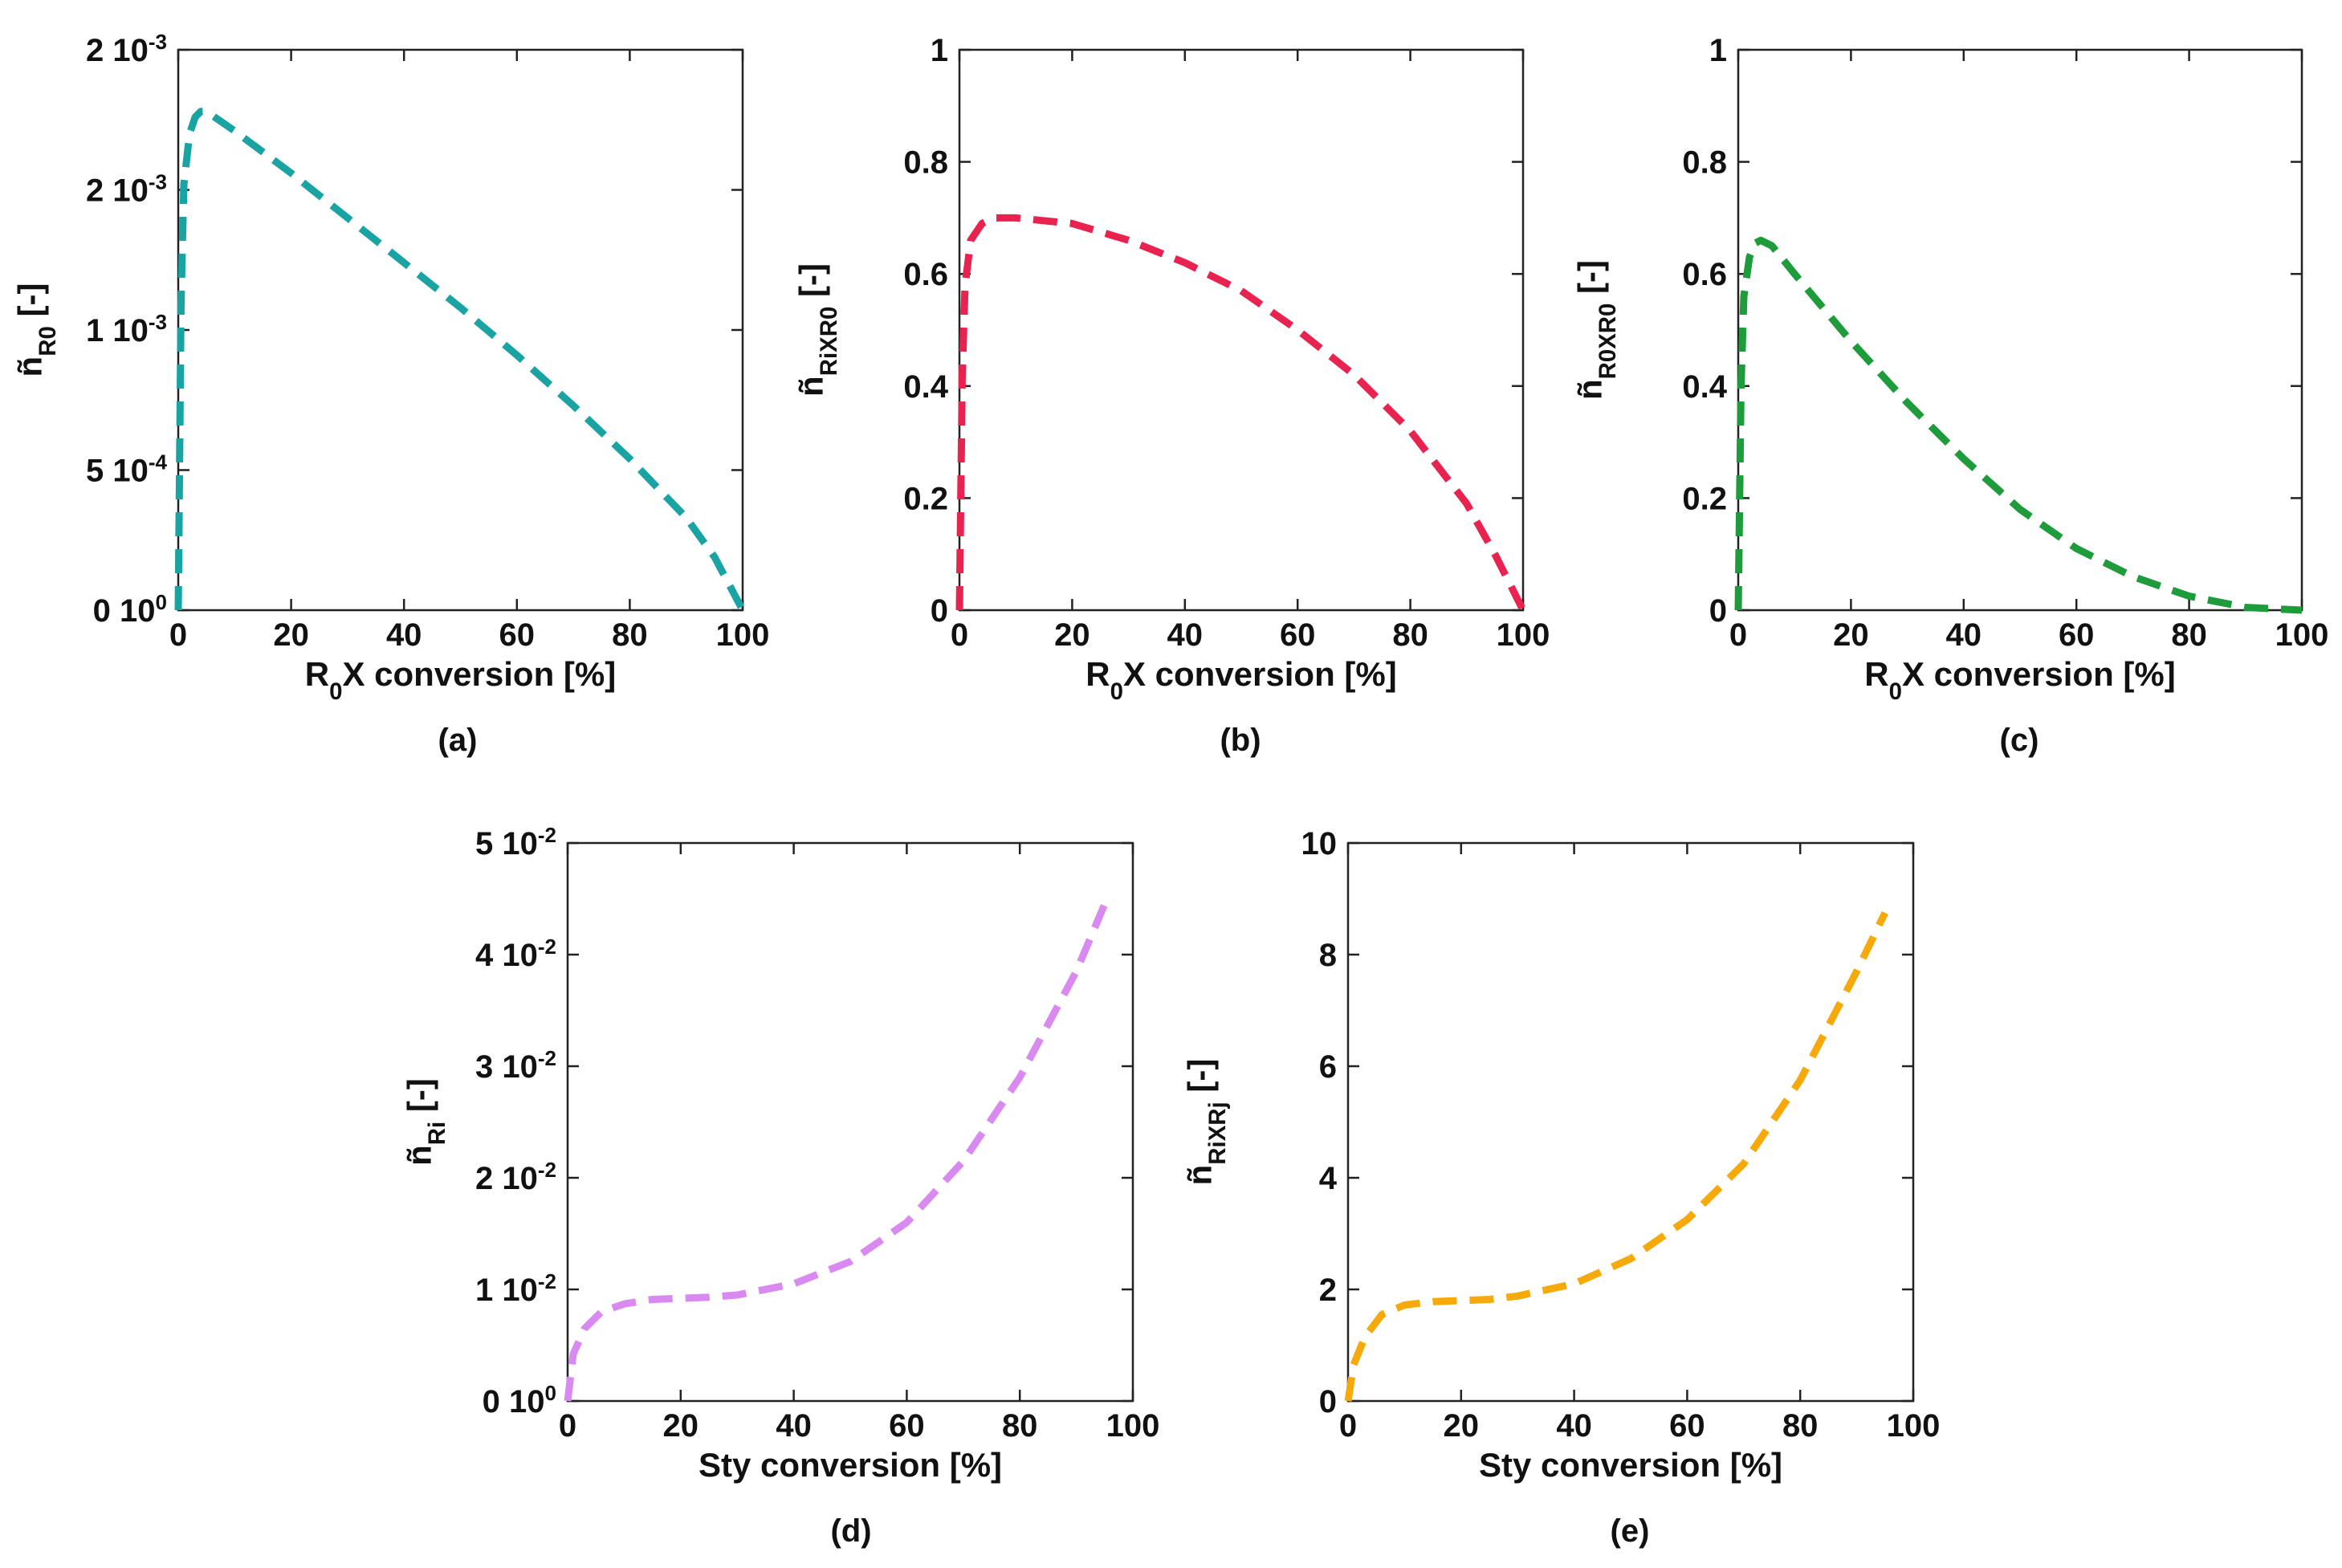 Image resolution: width=2342 pixels, height=1568 pixels. Describe the element at coordinates (506, 843) in the screenshot. I see `y-tick-mantissa: 5 10` at that location.